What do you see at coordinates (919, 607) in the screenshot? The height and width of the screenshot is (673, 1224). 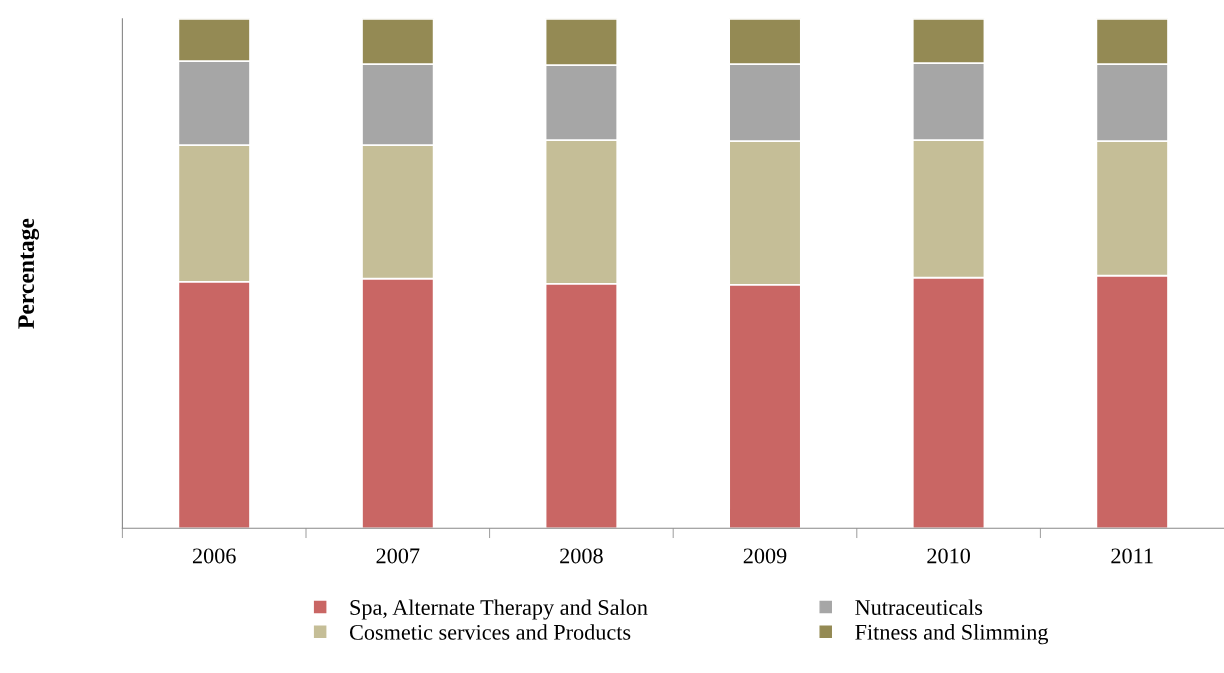 I see `legend-label: Nutraceuticals` at bounding box center [919, 607].